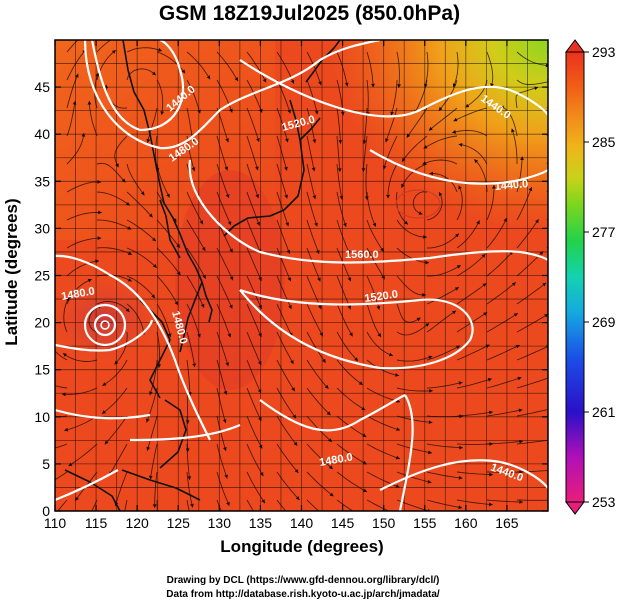 The height and width of the screenshot is (605, 619). Describe the element at coordinates (42, 370) in the screenshot. I see `y-tick-label: 15` at that location.